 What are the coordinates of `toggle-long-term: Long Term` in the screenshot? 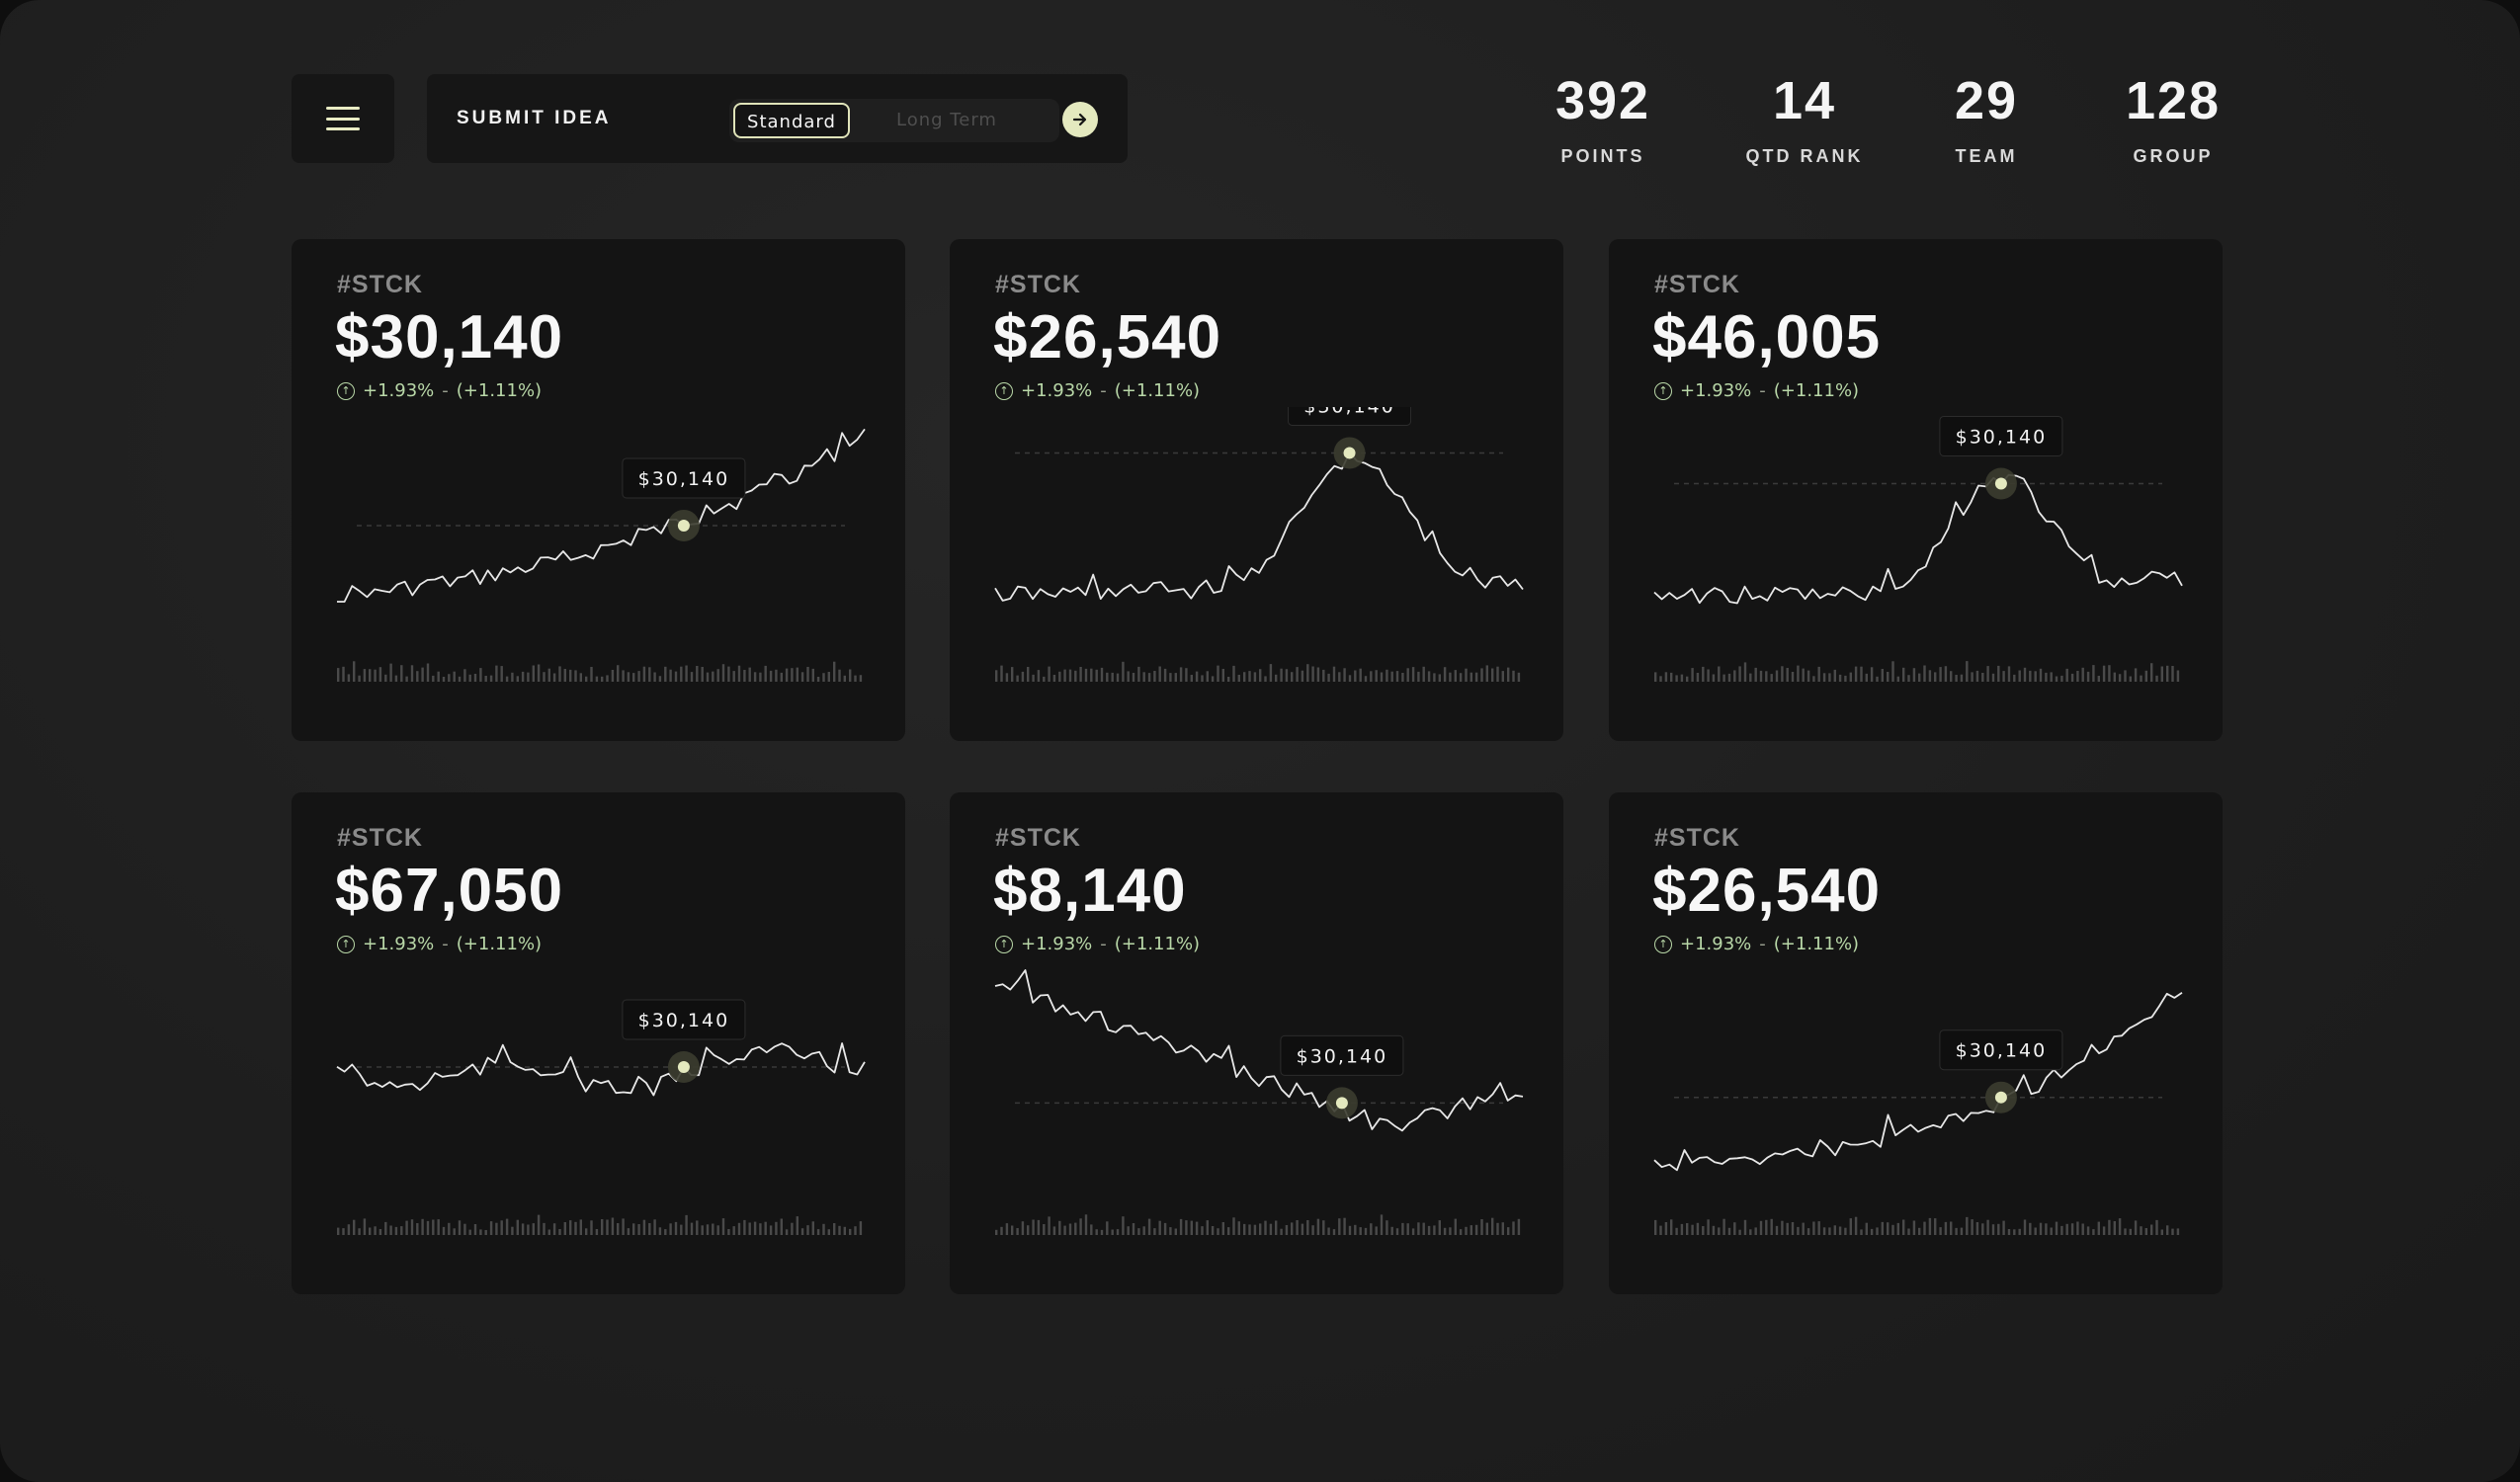 It's located at (946, 120).